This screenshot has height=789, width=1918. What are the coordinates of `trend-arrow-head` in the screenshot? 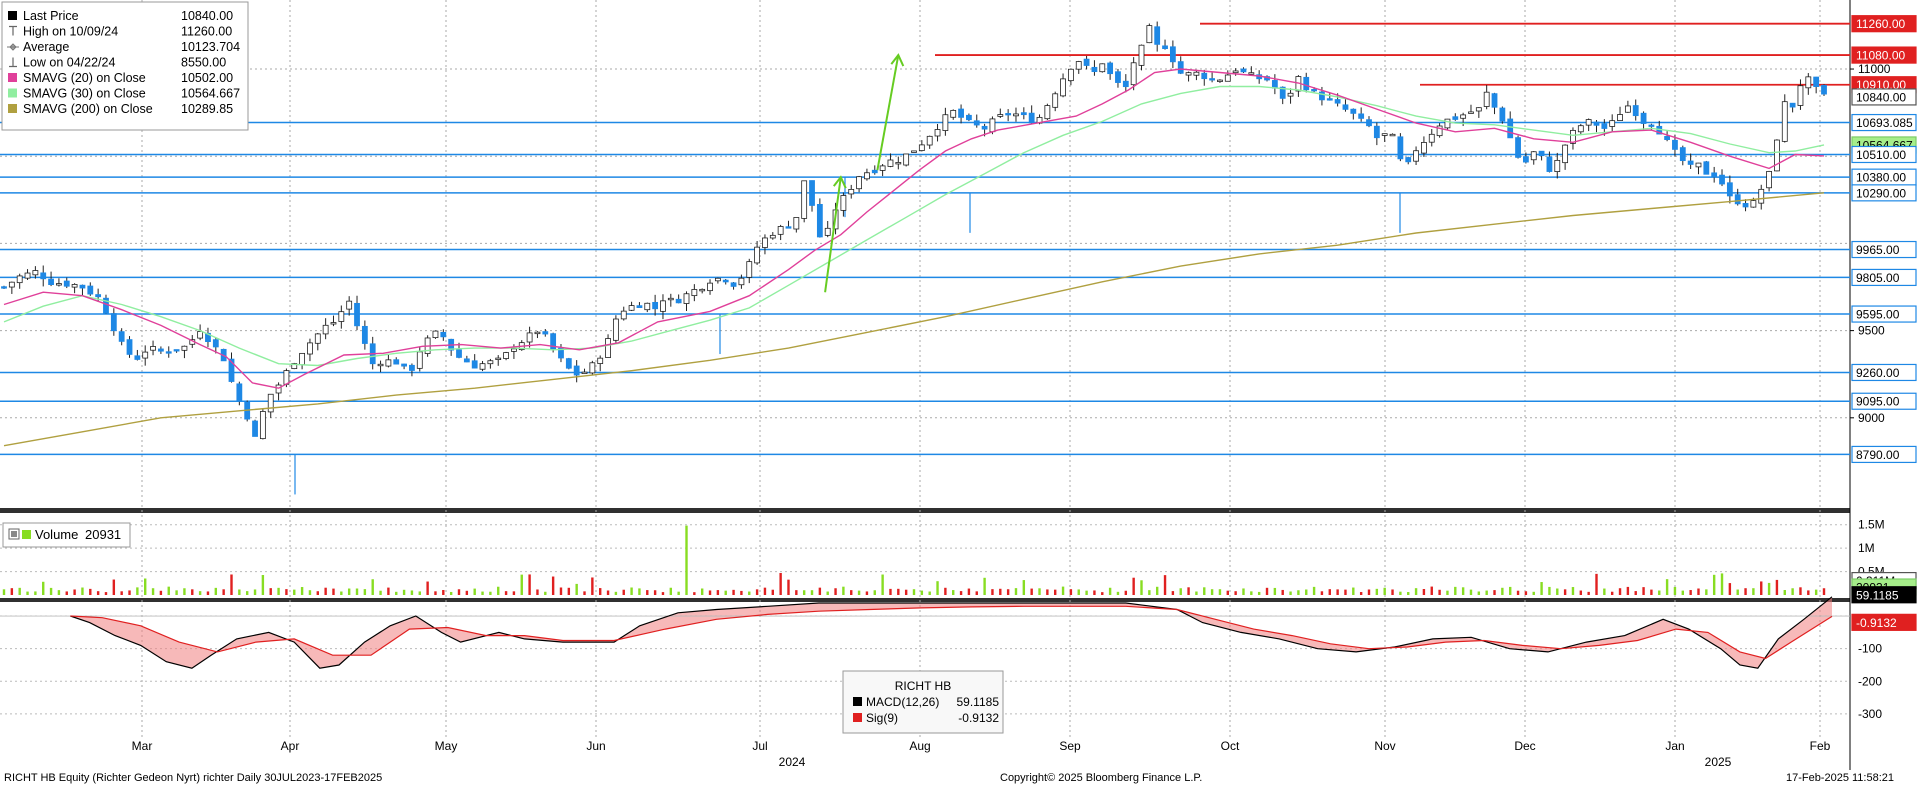 It's located at (897, 60).